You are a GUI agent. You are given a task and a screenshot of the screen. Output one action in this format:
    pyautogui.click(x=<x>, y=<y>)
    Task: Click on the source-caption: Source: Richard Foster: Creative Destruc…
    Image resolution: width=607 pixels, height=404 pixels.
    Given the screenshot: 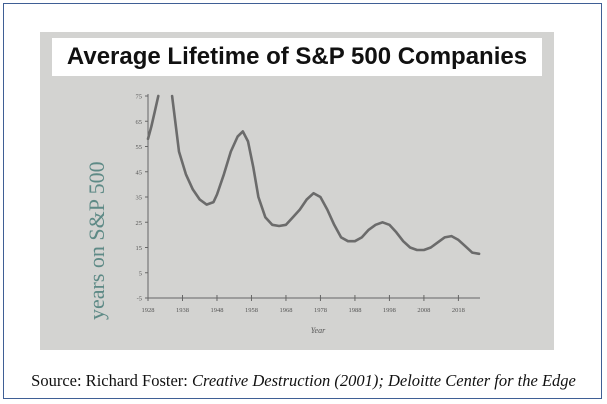 What is the action you would take?
    pyautogui.click(x=303, y=381)
    